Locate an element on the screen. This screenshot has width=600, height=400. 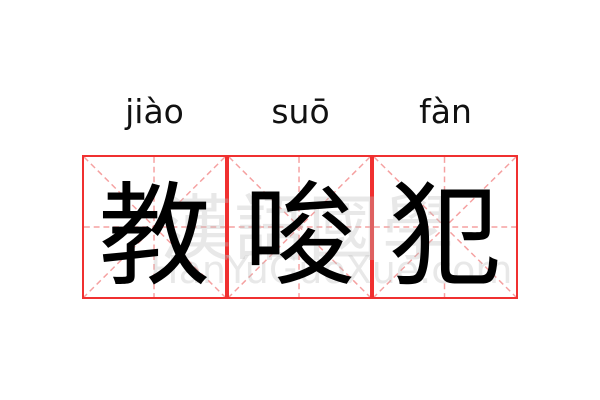
pinyin-3: fàn is located at coordinates (445, 111).